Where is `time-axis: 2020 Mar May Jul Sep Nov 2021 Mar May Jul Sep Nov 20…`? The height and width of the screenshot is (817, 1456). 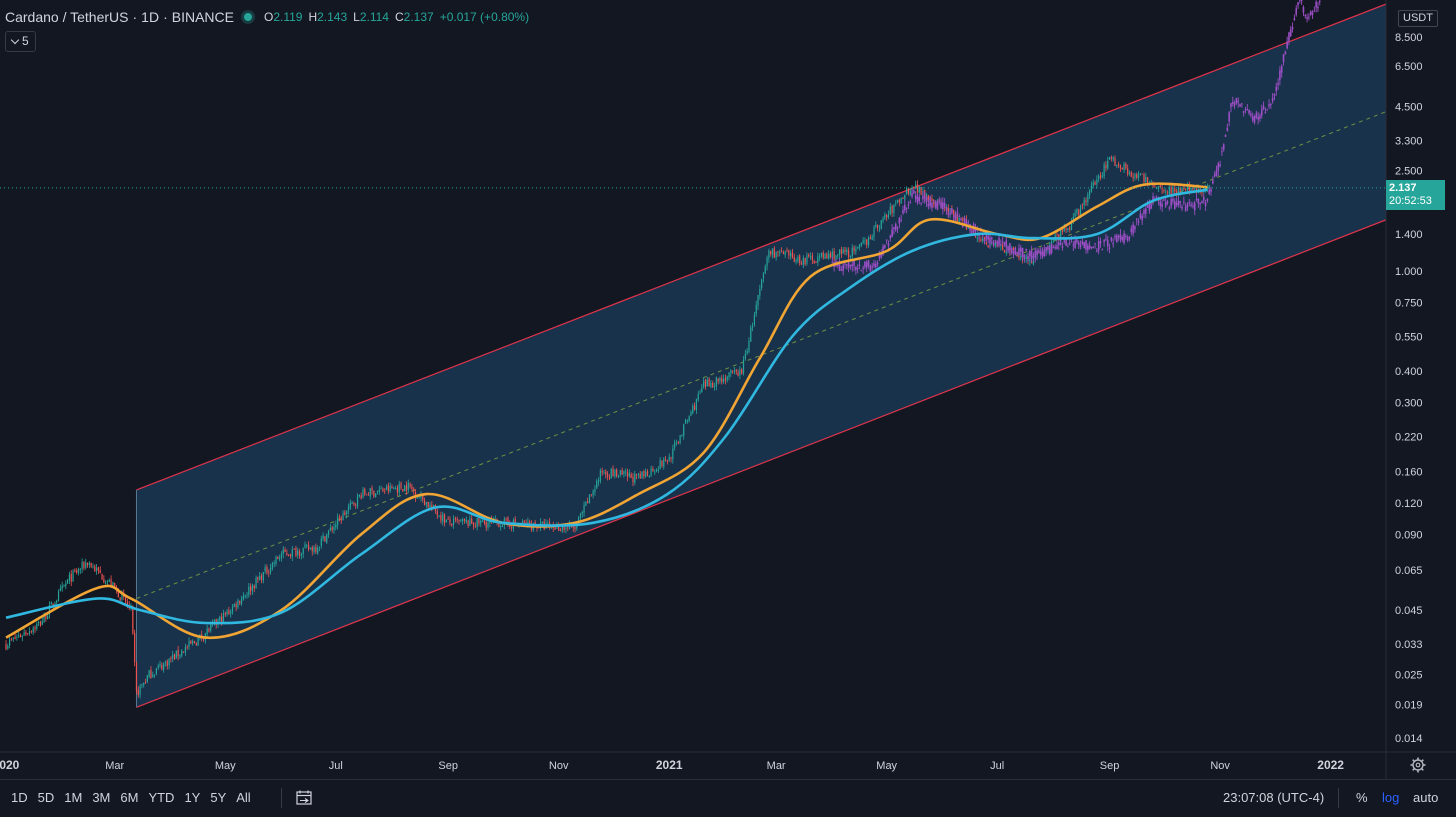
time-axis: 2020 Mar May Jul Sep Nov 2021 Mar May Jul Sep Nov 20… is located at coordinates (672, 765).